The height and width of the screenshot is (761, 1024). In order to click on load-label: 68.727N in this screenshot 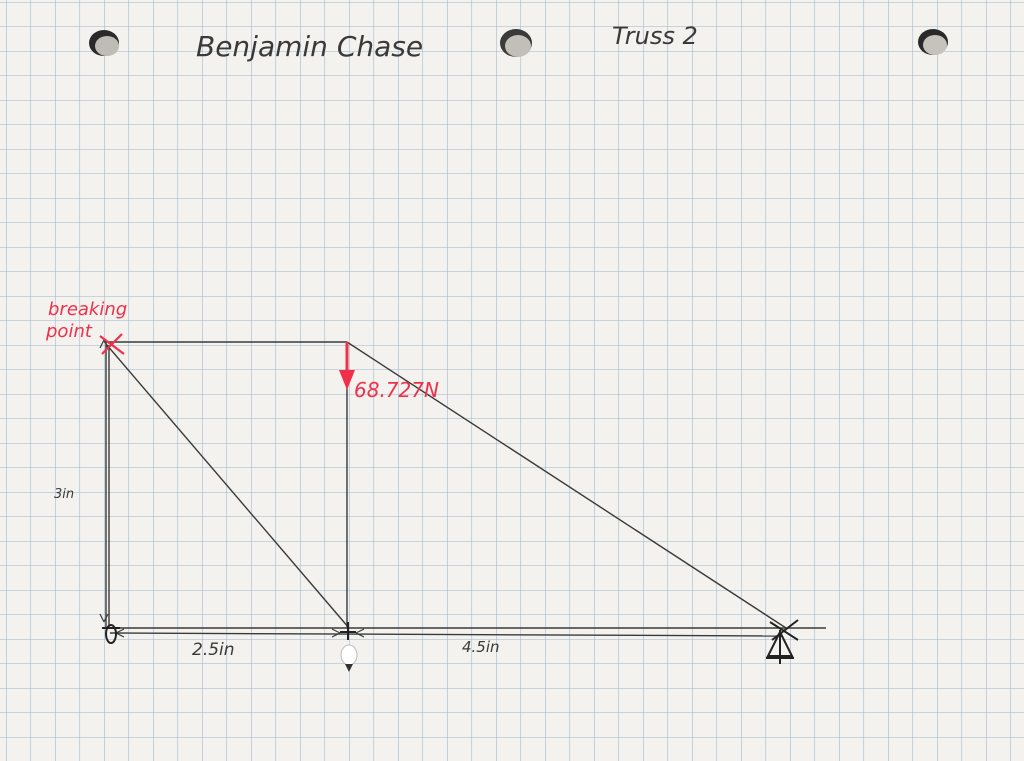, I will do `click(396, 390)`.